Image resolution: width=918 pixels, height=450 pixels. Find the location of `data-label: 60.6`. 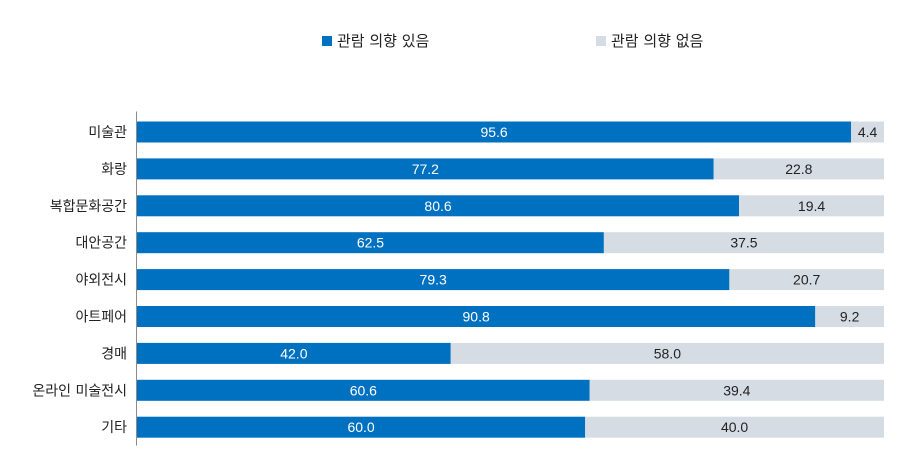

data-label: 60.6 is located at coordinates (363, 390).